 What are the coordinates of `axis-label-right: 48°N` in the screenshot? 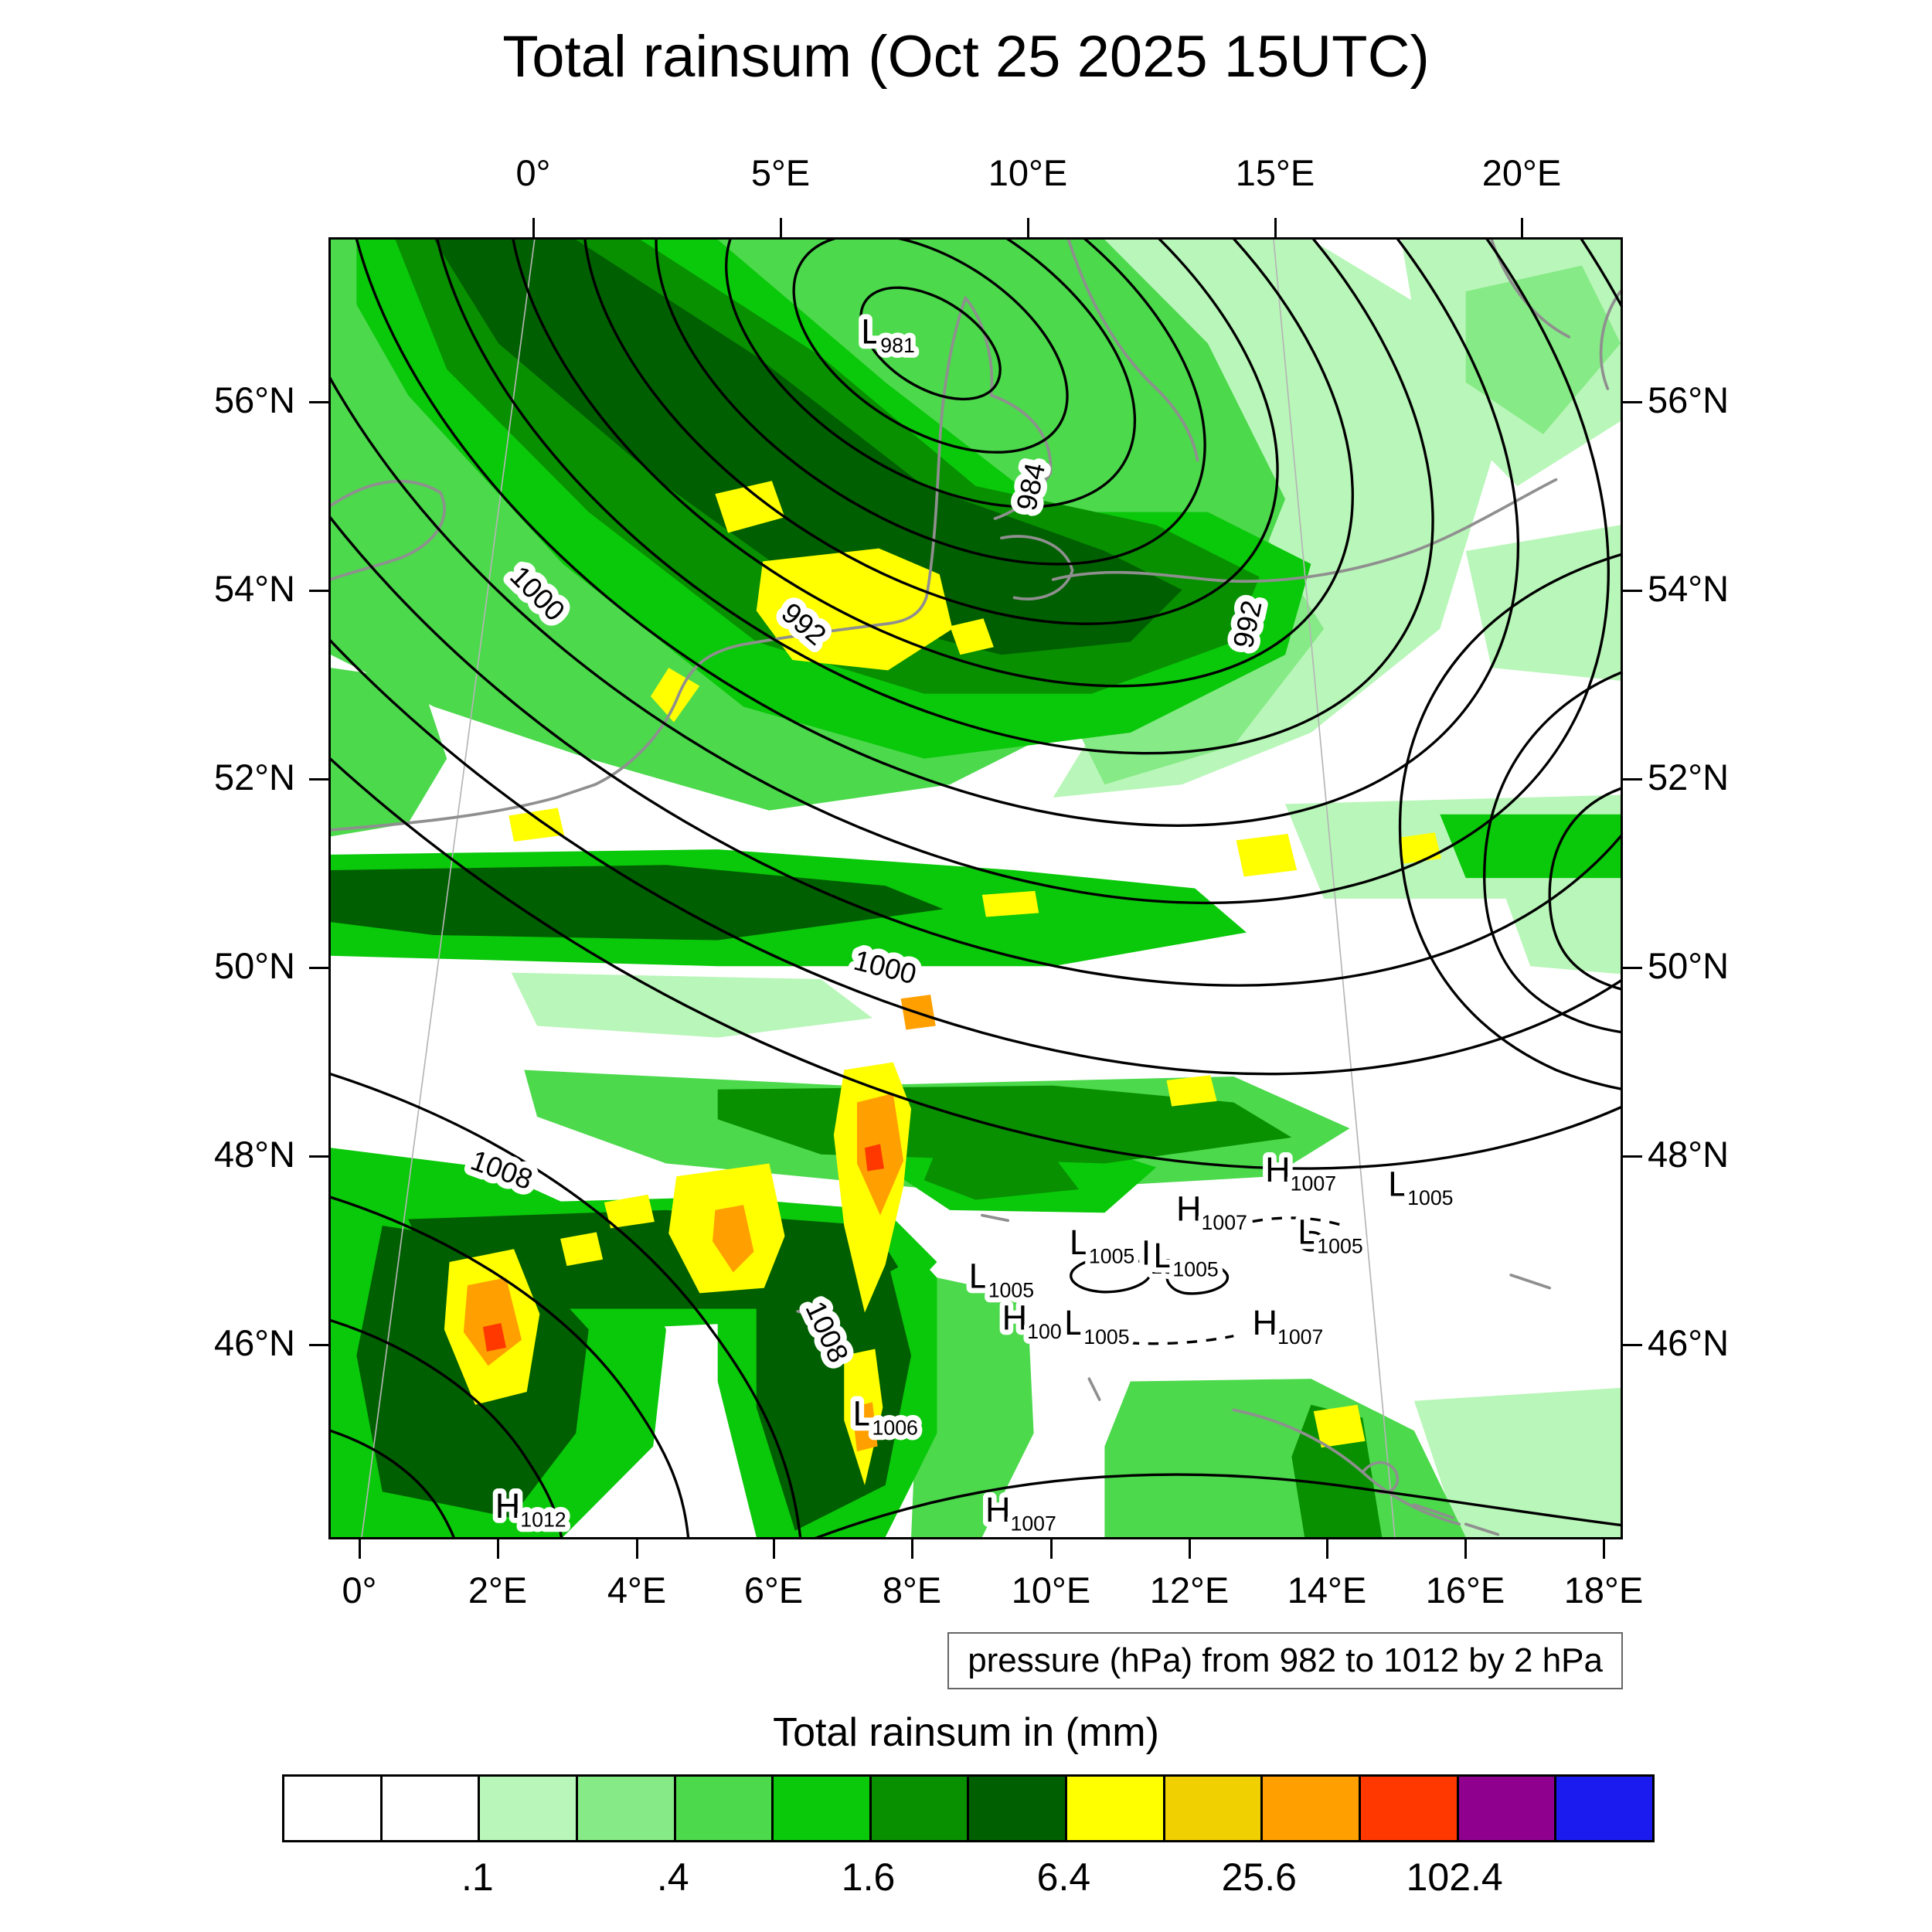 It's located at (1689, 1155).